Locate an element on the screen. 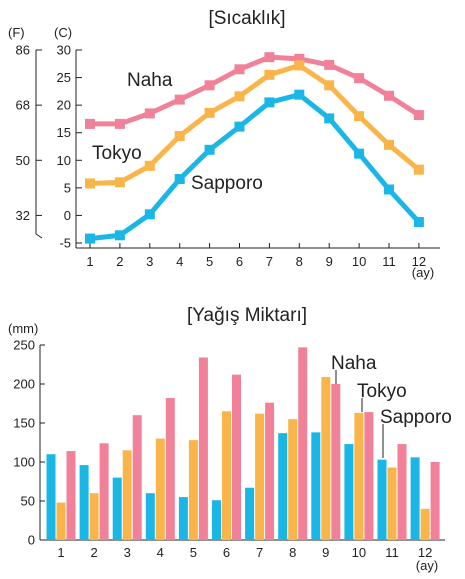 The image size is (465, 579). temperature-xtick-label: 2 is located at coordinates (119, 261).